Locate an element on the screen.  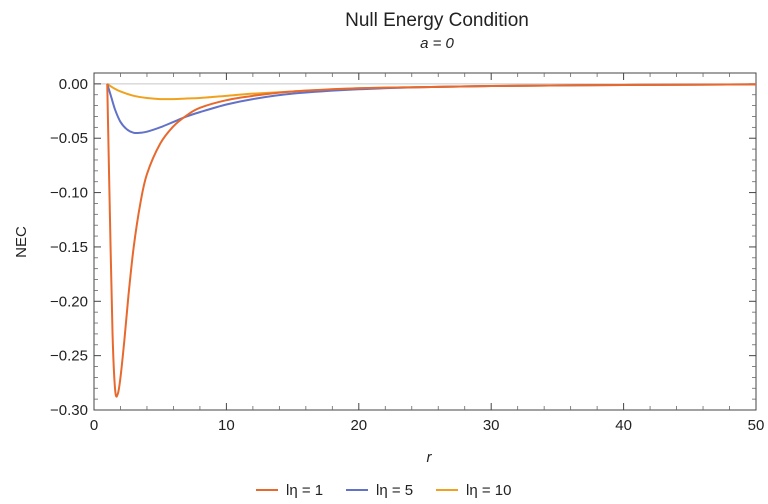
y-axis-label: NEC is located at coordinates (21, 242).